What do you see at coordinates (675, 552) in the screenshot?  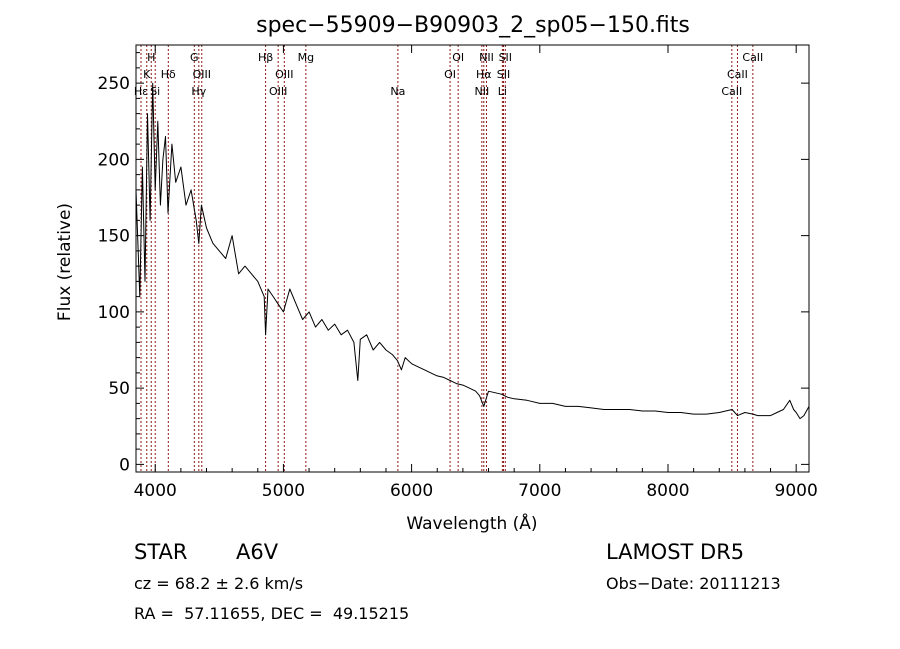 I see `survey-name: LAMOST DR5` at bounding box center [675, 552].